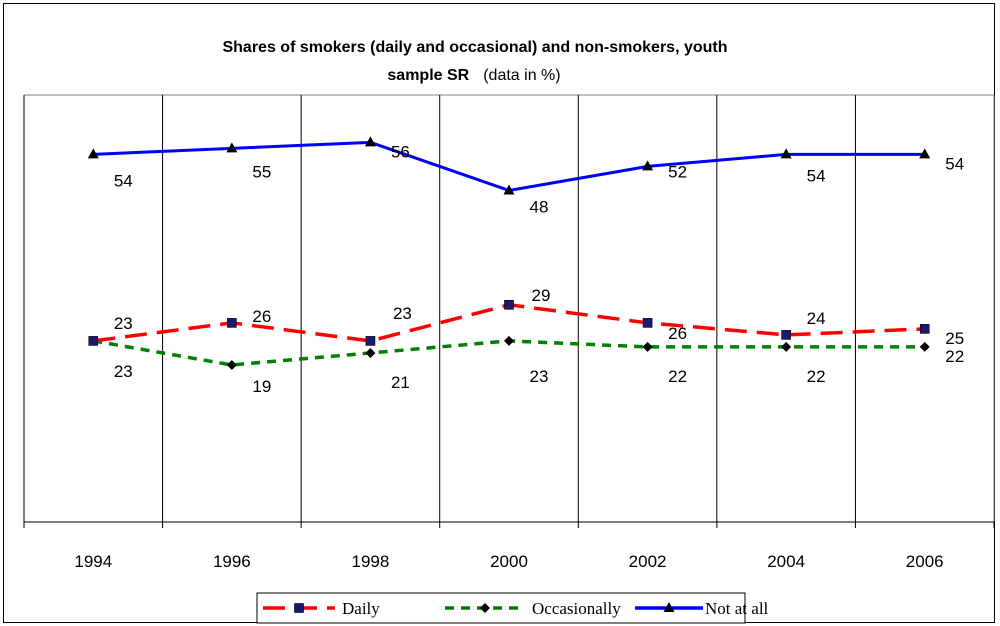 The width and height of the screenshot is (1000, 626). Describe the element at coordinates (261, 171) in the screenshot. I see `data-label-not-at-all: 55` at that location.